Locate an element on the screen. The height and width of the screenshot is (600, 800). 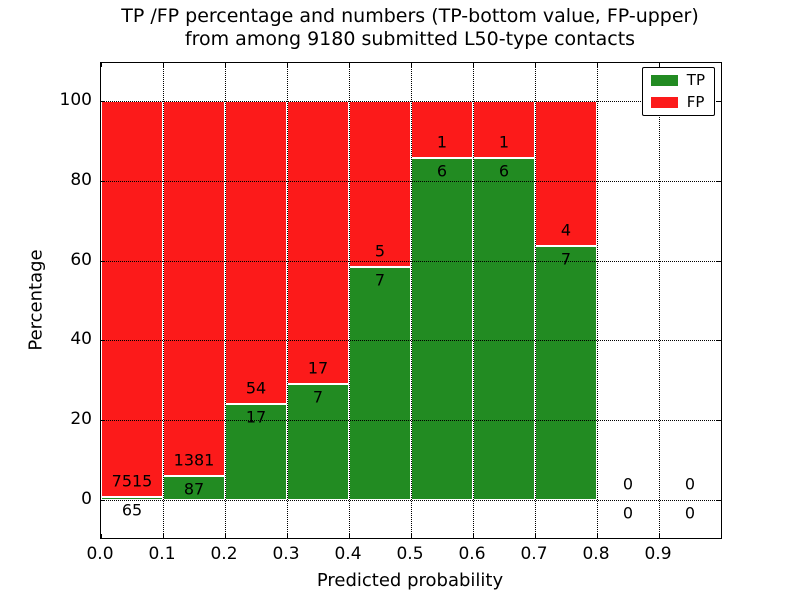
legend-item-tp: TP is located at coordinates (677, 80).